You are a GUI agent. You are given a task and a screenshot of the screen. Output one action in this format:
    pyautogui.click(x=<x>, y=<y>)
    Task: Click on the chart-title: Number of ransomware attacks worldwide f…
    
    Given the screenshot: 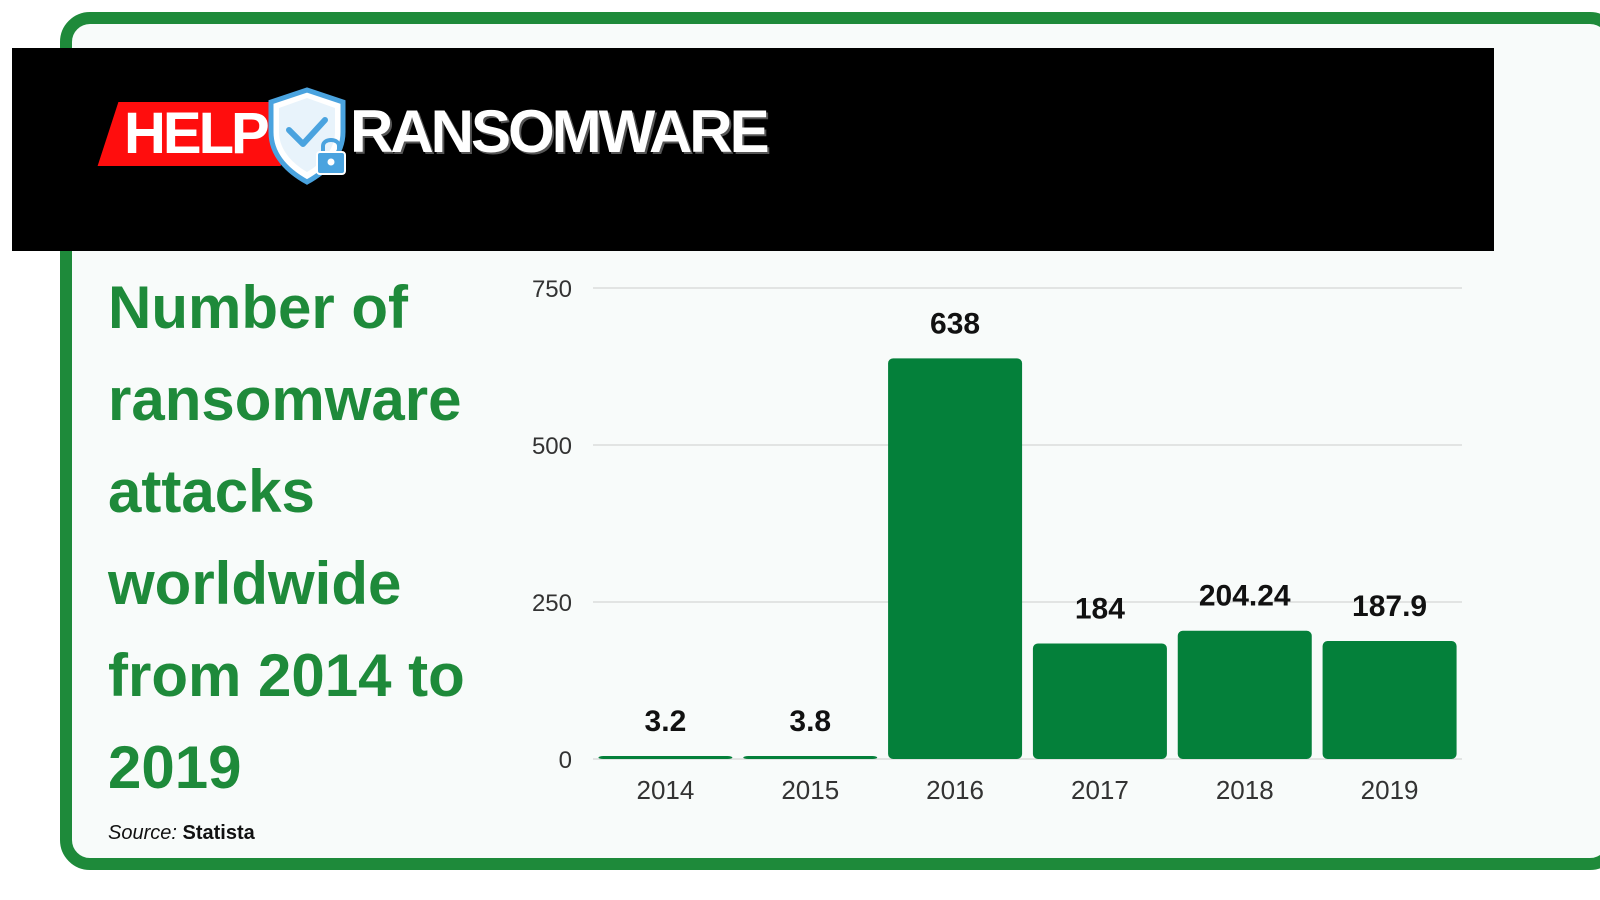 What is the action you would take?
    pyautogui.click(x=286, y=537)
    